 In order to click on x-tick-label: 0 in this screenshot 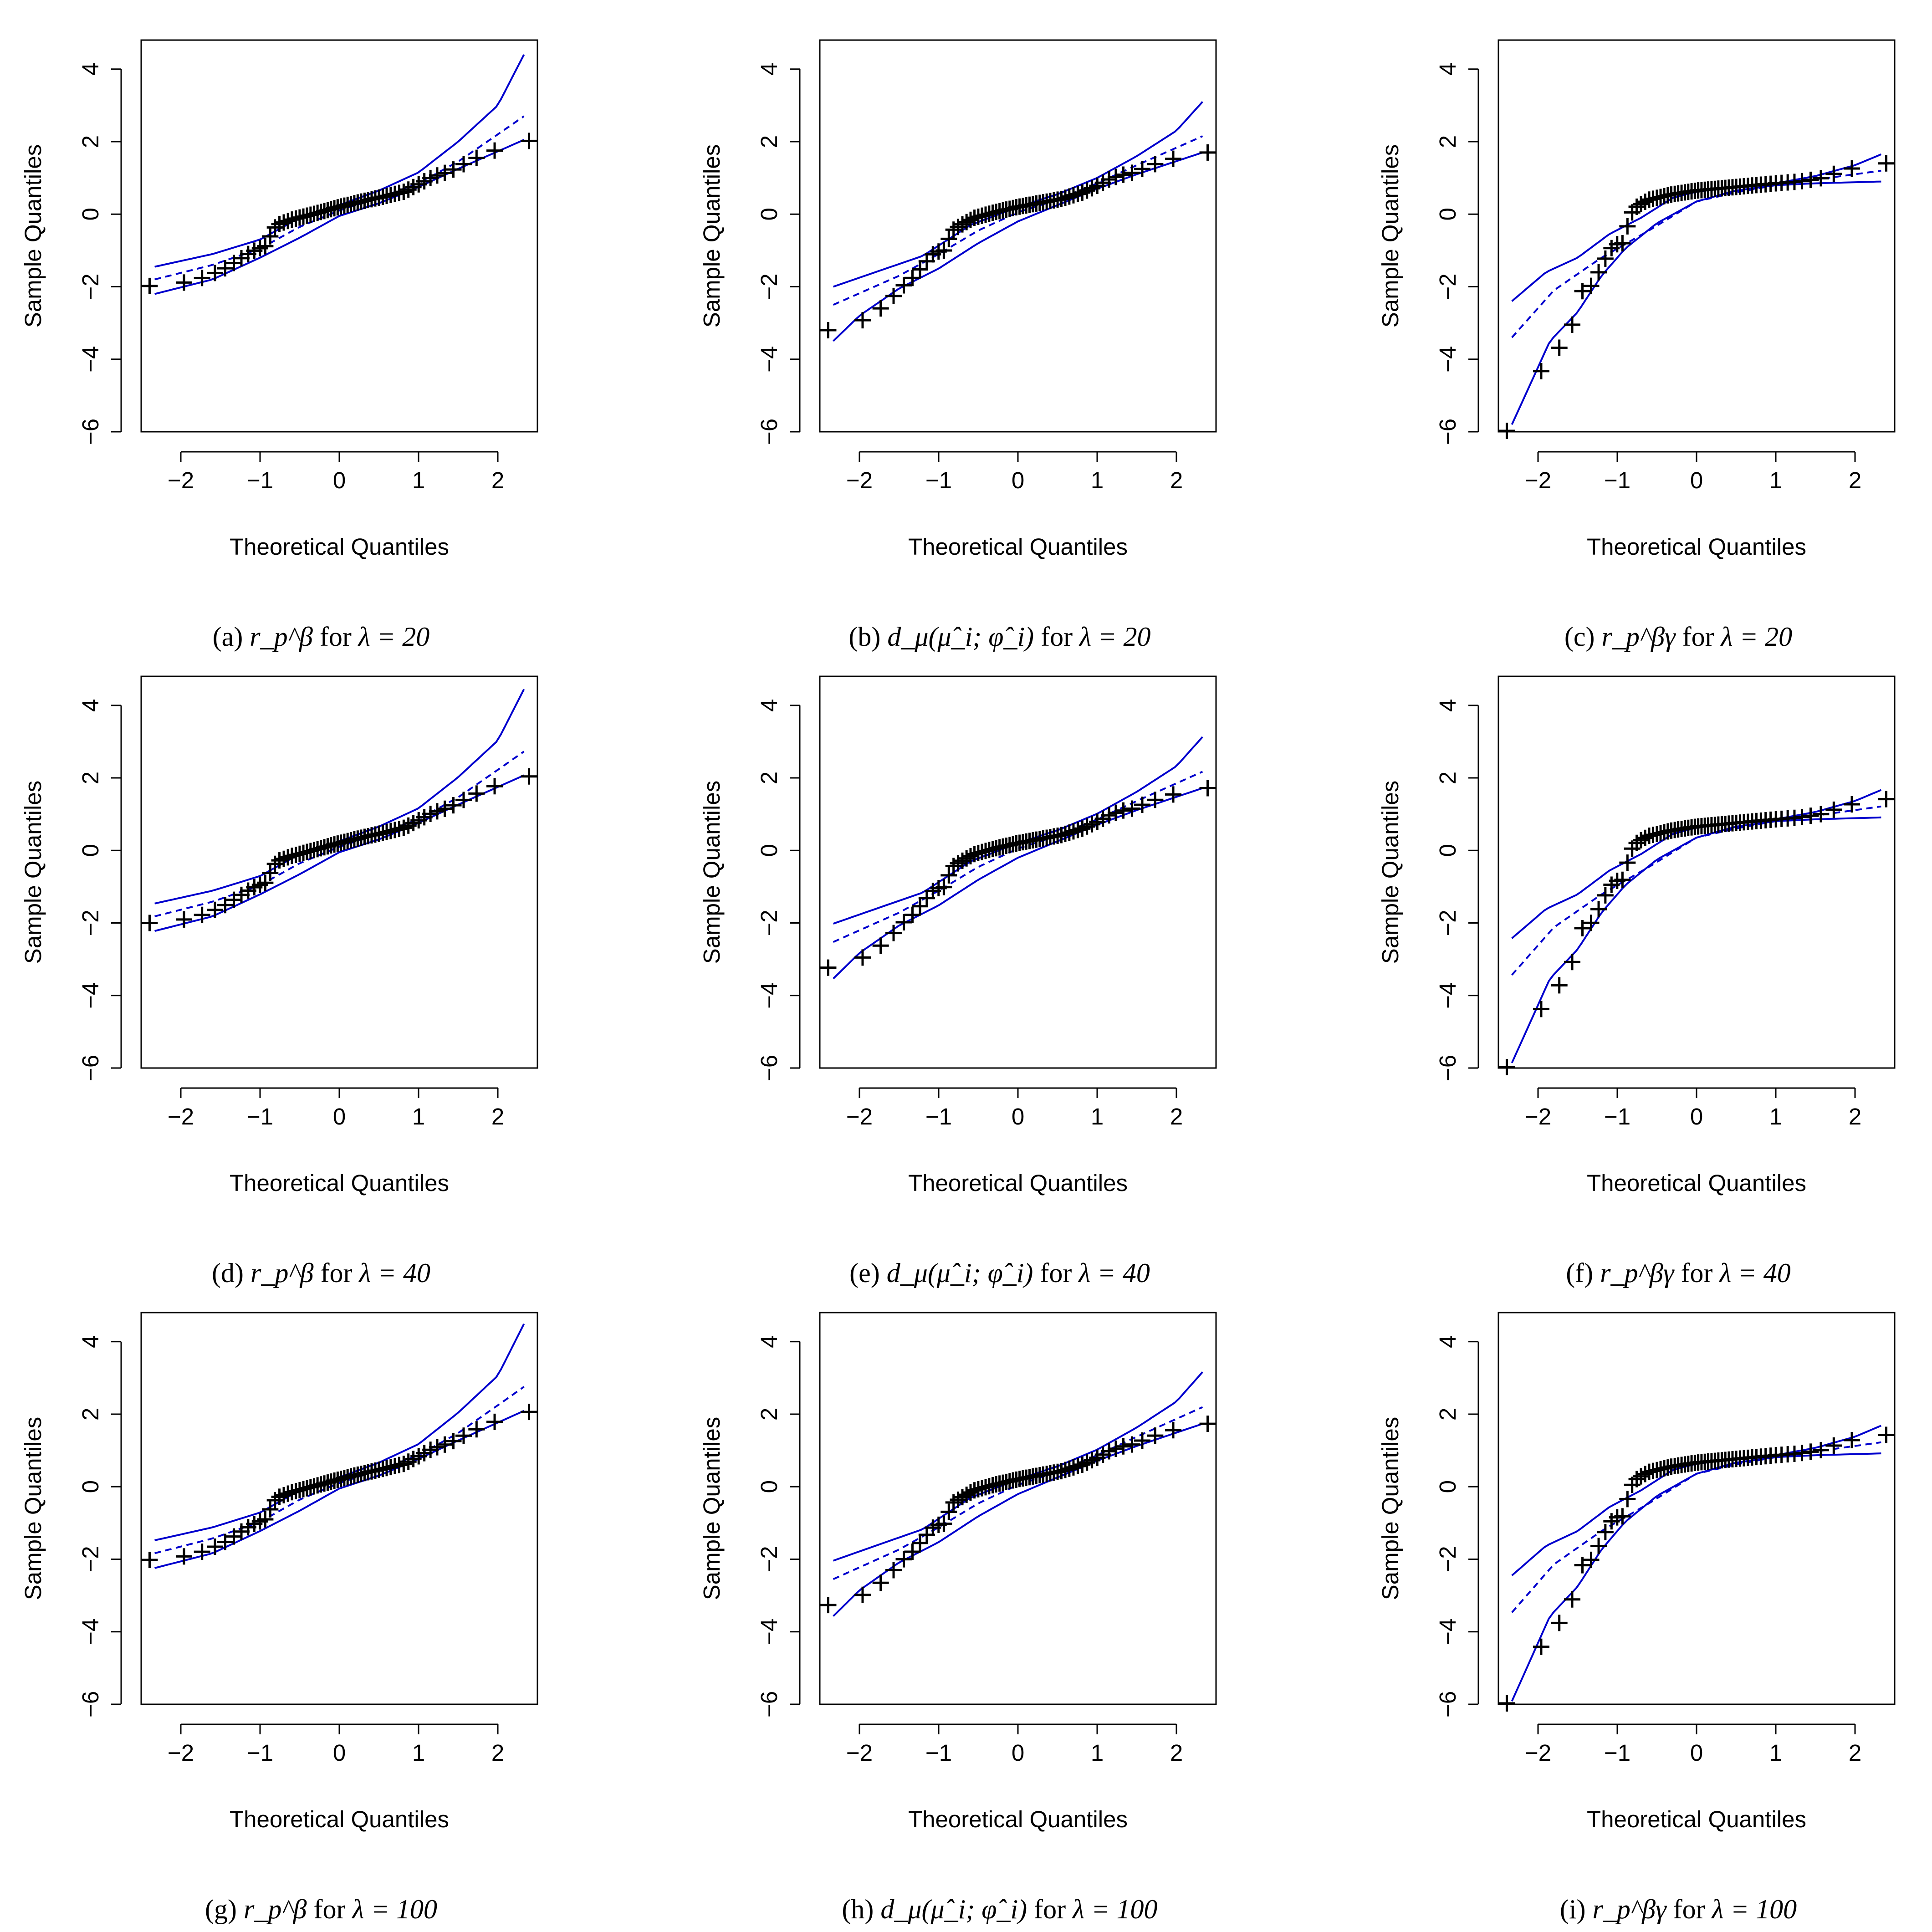, I will do `click(339, 1753)`.